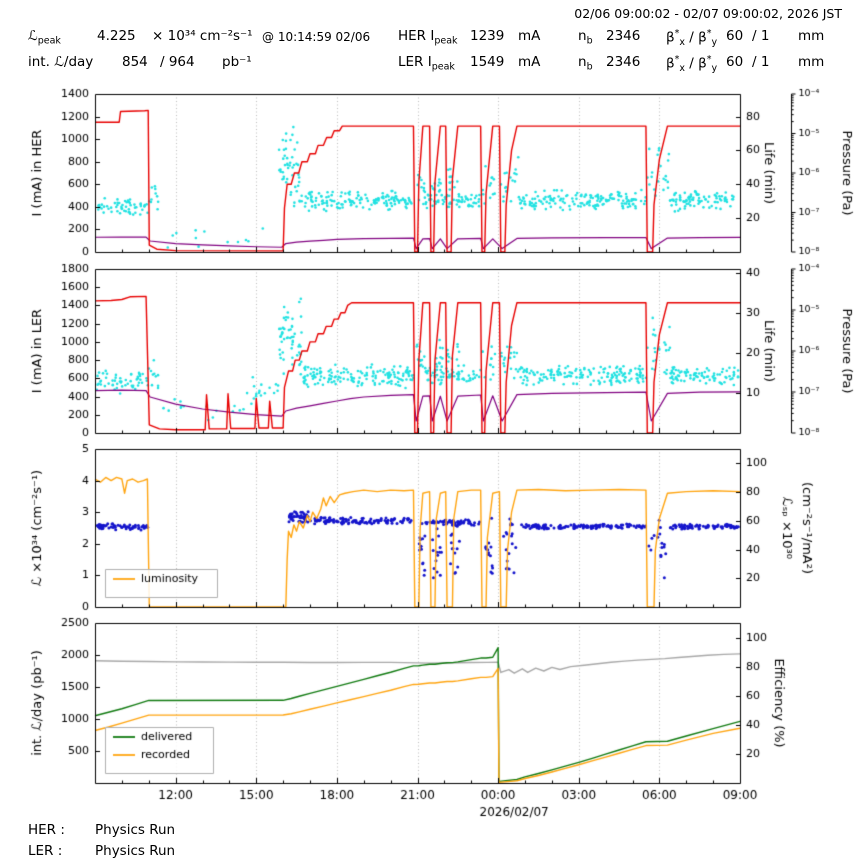 The height and width of the screenshot is (864, 864). Describe the element at coordinates (761, 62) in the screenshot. I see `ler-beta-slash: / 1` at that location.